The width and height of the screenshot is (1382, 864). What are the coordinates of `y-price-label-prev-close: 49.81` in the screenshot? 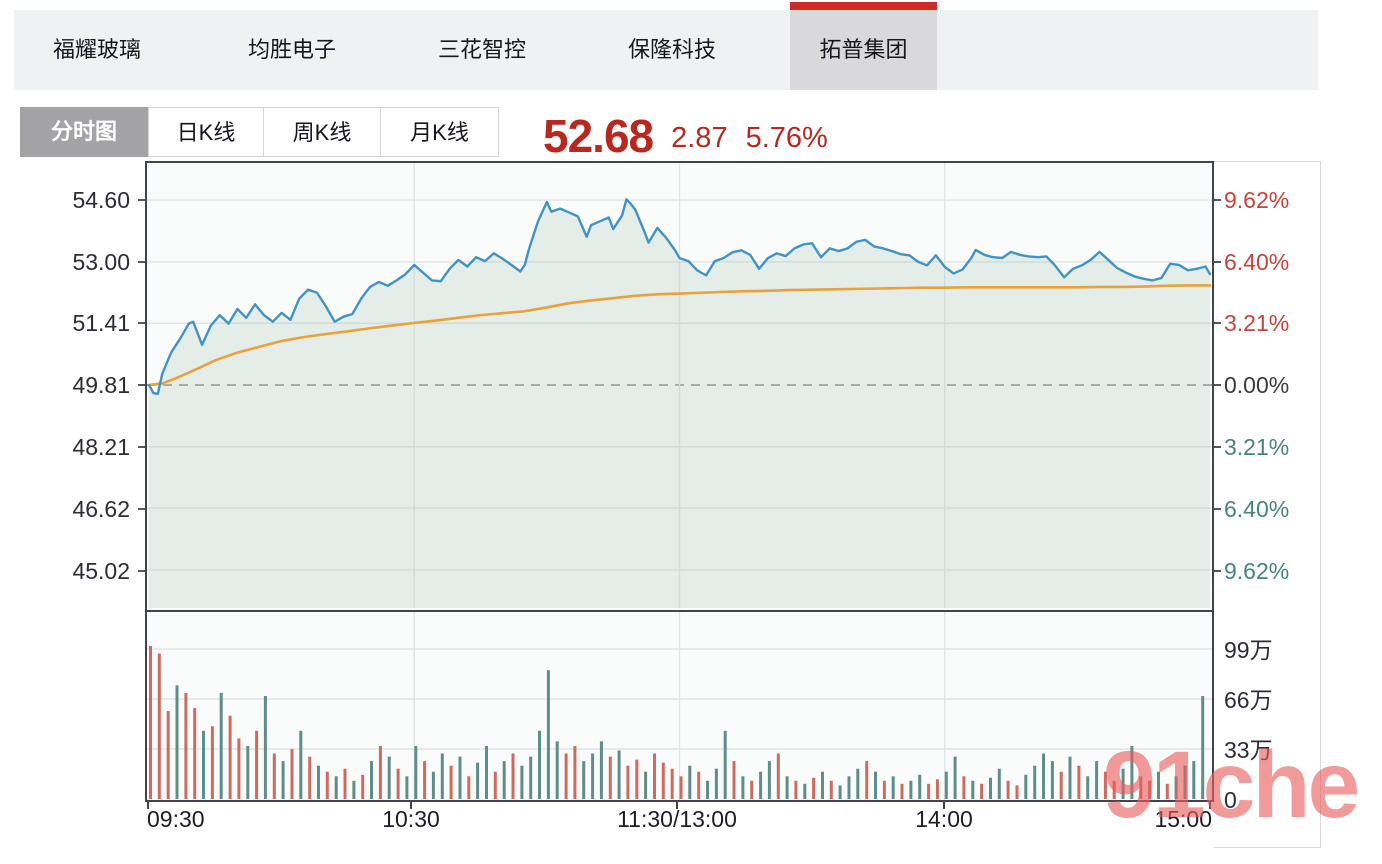 It's located at (101, 385).